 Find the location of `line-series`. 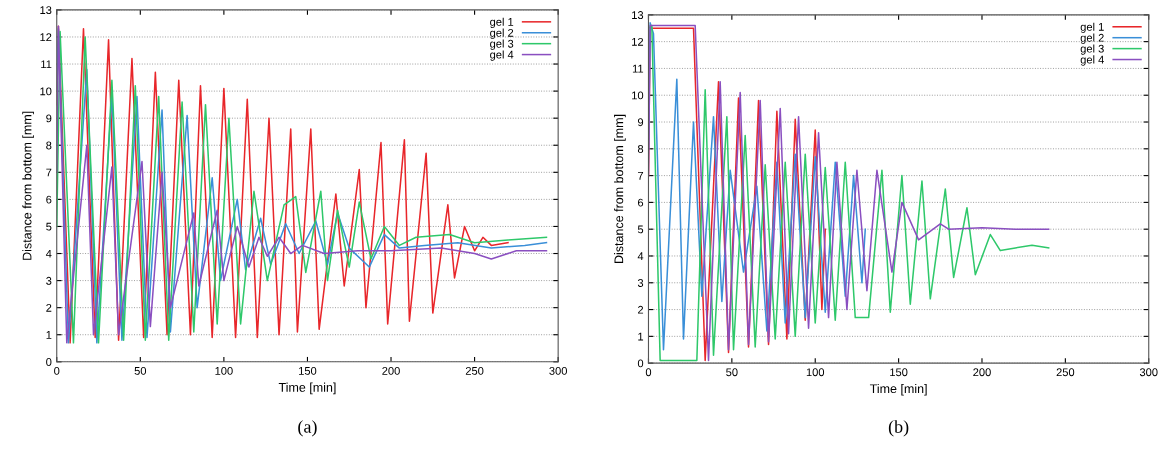

line-series is located at coordinates (757, 186).